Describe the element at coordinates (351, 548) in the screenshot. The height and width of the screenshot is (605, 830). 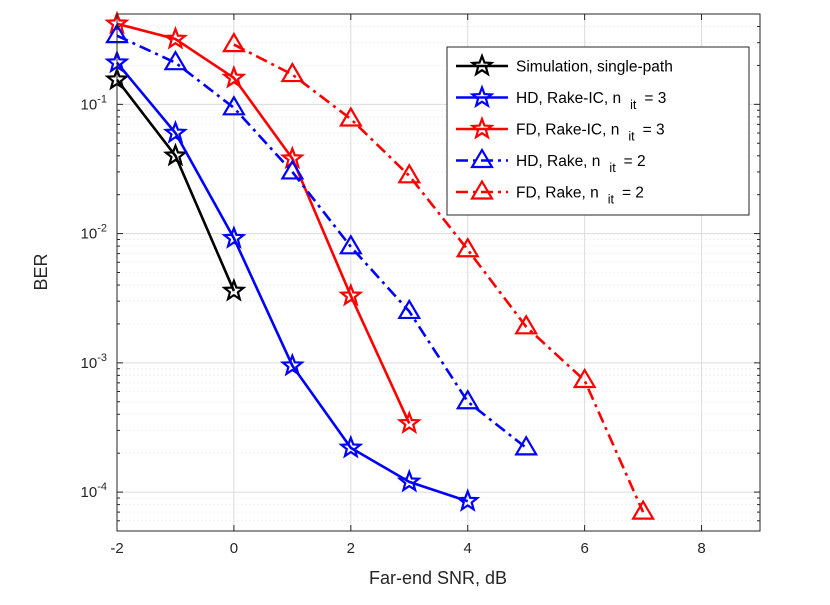
I see `x-tick-label: 2` at that location.